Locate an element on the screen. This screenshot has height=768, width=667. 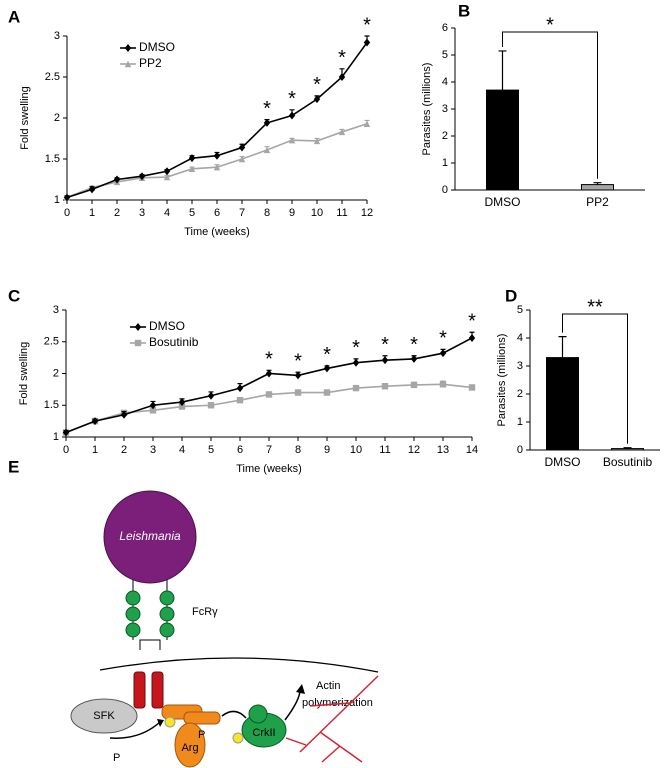
x-tick-label: 10 is located at coordinates (317, 213).